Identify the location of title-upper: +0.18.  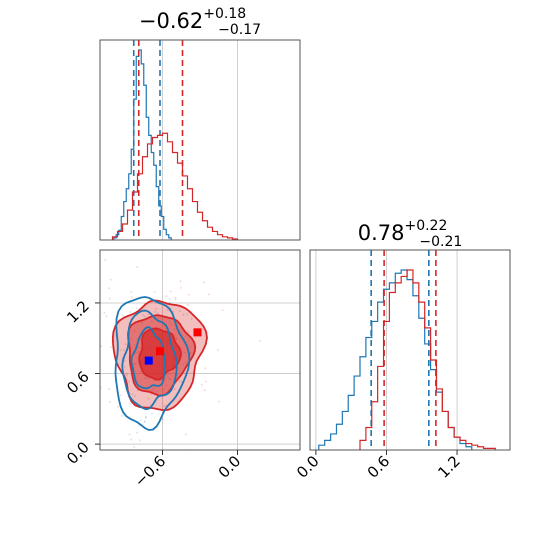
(224, 14).